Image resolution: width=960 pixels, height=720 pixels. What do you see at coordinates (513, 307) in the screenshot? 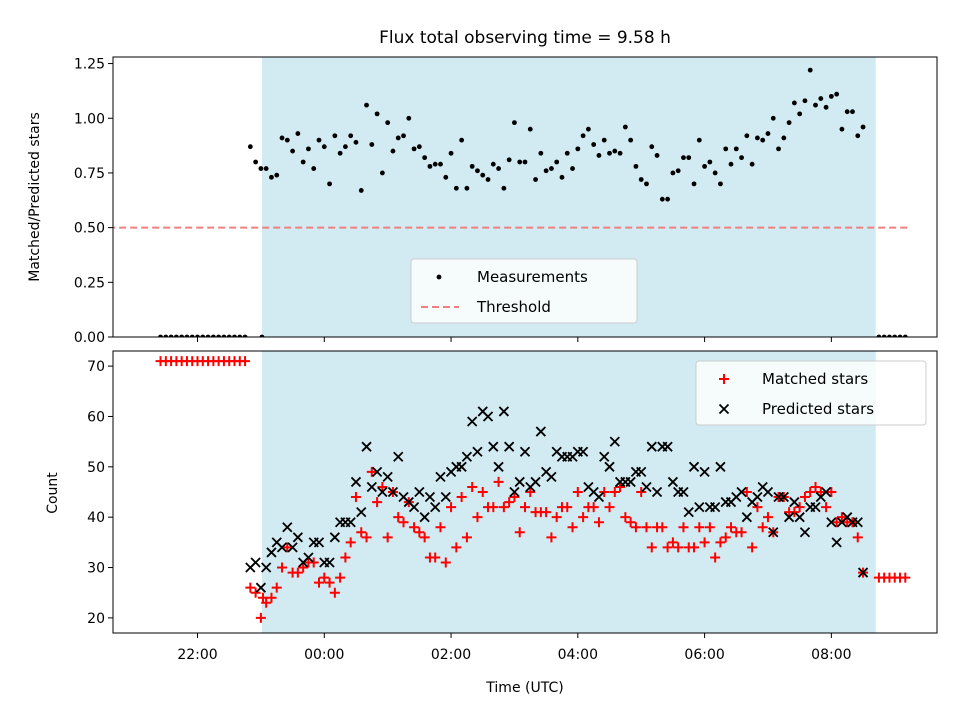
I see `legend-label: Threshold` at bounding box center [513, 307].